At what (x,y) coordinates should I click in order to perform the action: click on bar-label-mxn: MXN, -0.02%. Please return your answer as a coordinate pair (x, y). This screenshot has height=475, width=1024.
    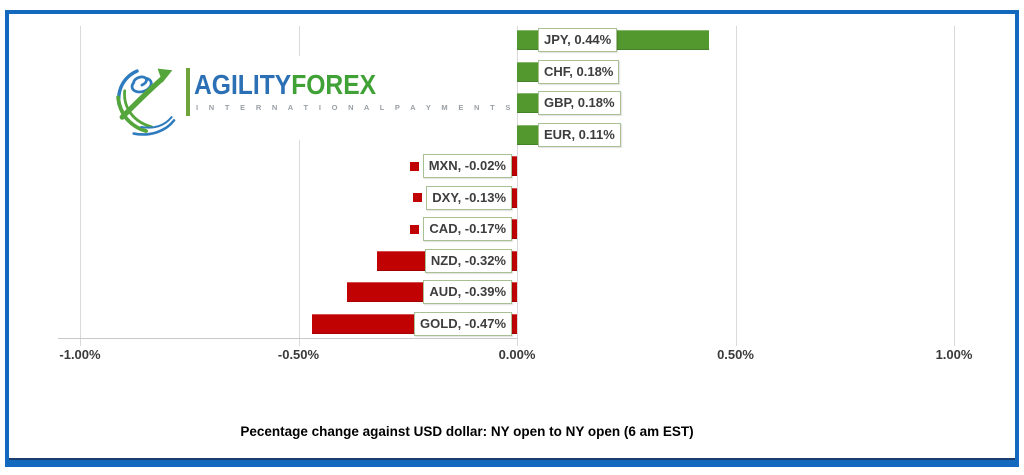
    Looking at the image, I should click on (467, 166).